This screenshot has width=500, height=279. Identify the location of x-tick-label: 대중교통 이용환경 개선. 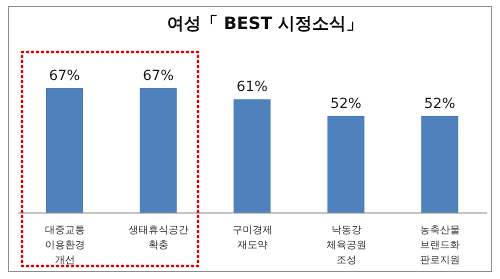
(64, 245).